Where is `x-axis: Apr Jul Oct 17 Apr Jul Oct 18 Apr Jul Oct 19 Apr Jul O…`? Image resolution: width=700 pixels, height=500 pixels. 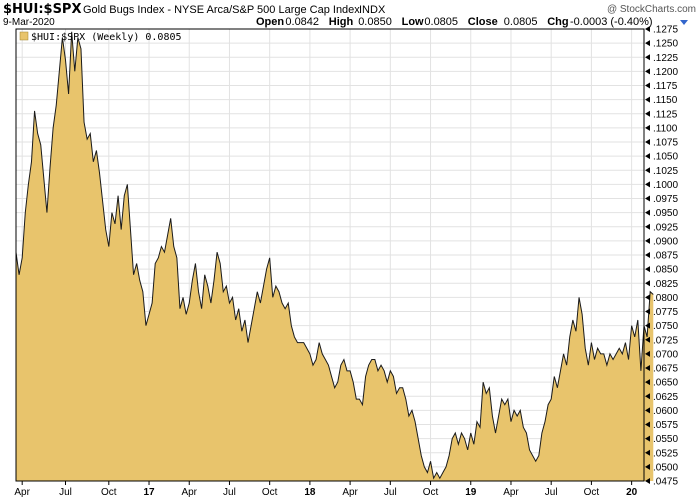 x-axis: Apr Jul Oct 17 Apr Jul Oct 18 Apr Jul Oct 19 Apr Jul O… is located at coordinates (326, 489).